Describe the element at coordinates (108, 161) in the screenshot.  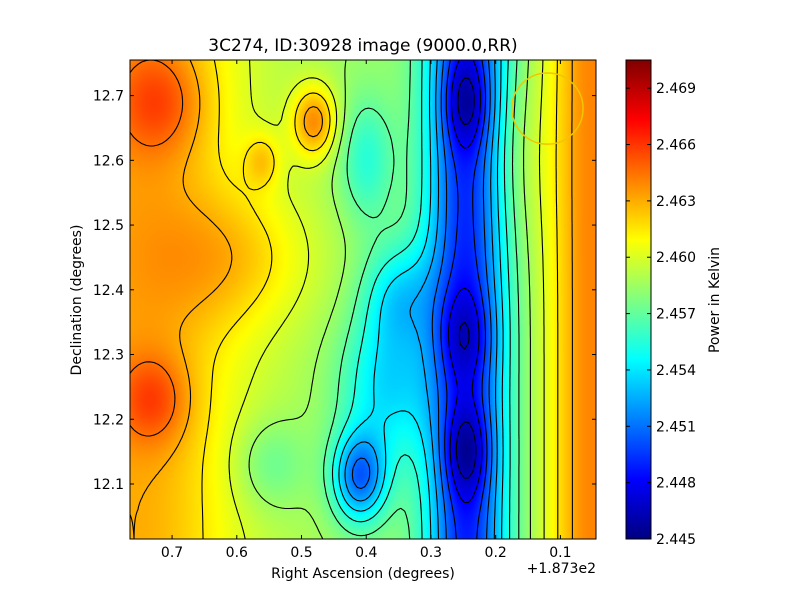
I see `y-tick-label: 12.6` at that location.